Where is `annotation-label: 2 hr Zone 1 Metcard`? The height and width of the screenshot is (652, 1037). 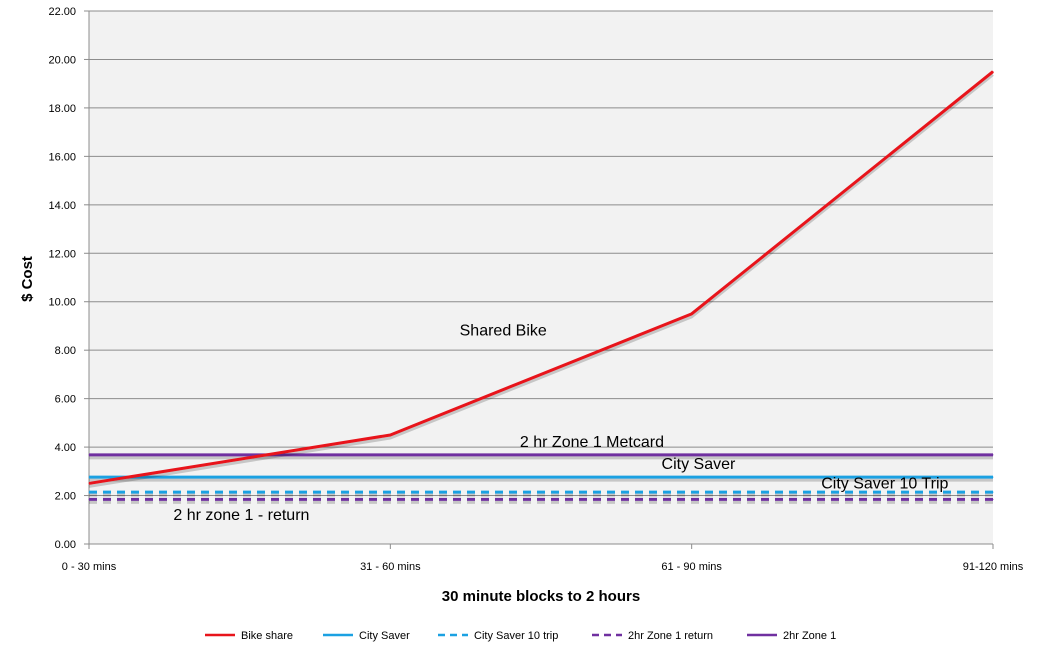 annotation-label: 2 hr Zone 1 Metcard is located at coordinates (592, 442).